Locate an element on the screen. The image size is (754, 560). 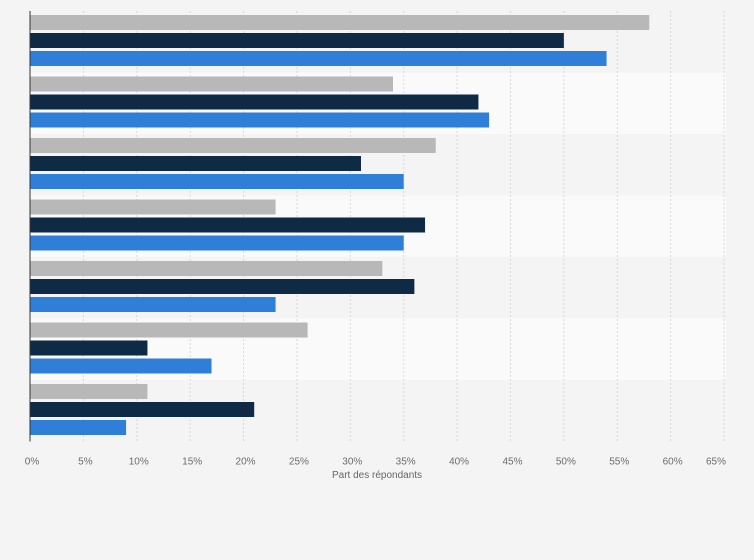
x-tick-label: 10% is located at coordinates (139, 462).